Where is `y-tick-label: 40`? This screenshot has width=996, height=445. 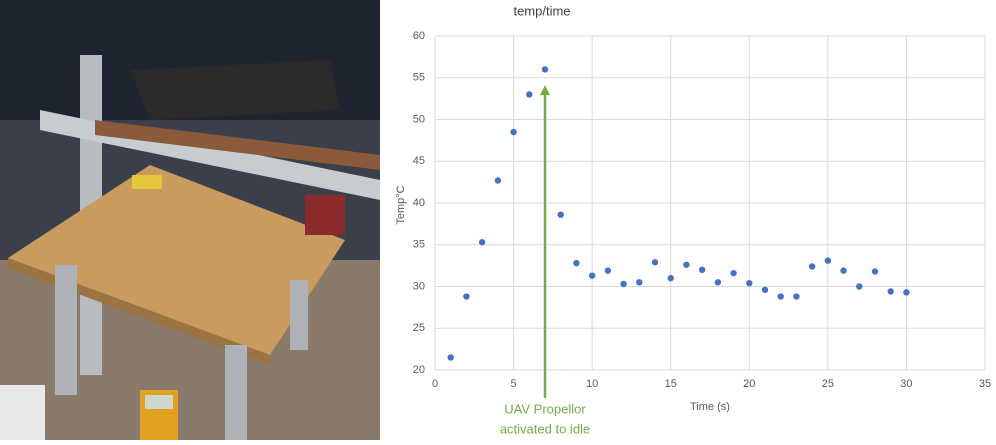
y-tick-label: 40 is located at coordinates (419, 203).